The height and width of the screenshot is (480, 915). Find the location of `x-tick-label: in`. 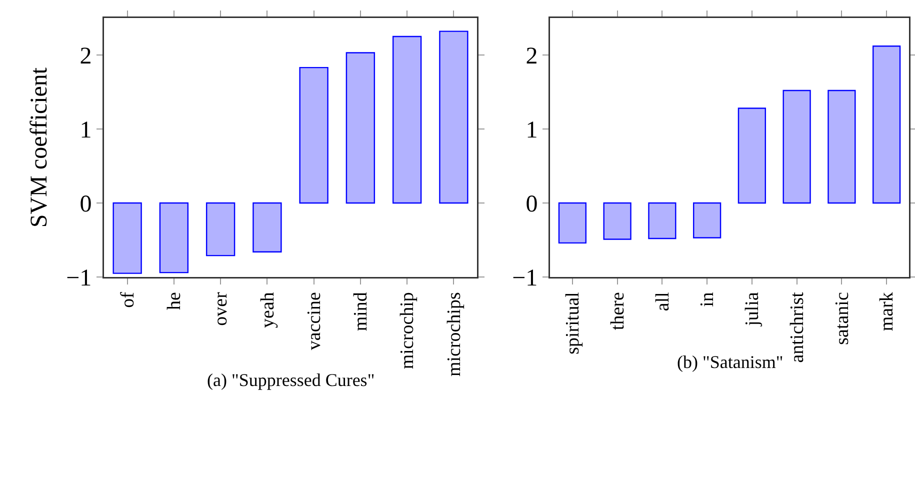

x-tick-label: in is located at coordinates (707, 299).